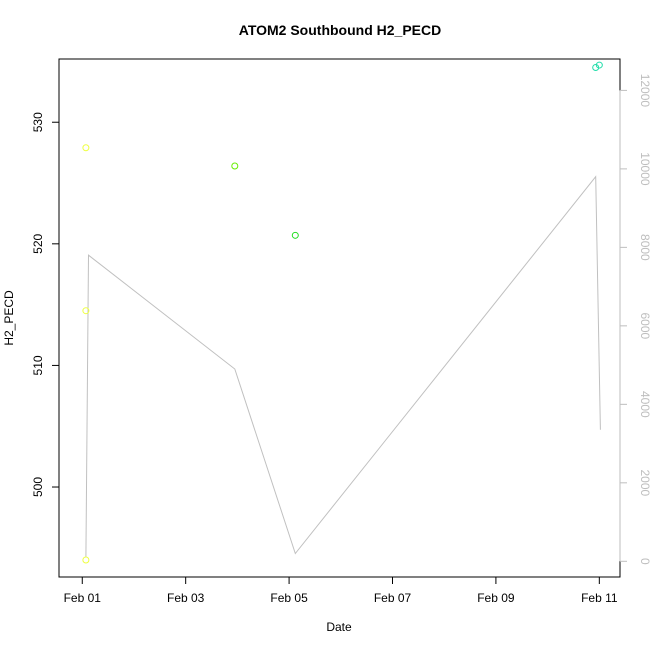 The height and width of the screenshot is (650, 650). What do you see at coordinates (38, 487) in the screenshot?
I see `y-tick-label: 500` at bounding box center [38, 487].